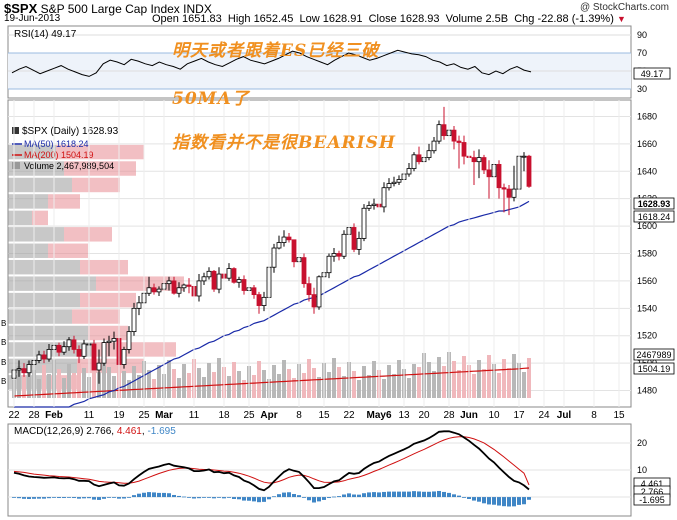  What do you see at coordinates (642, 62) in the screenshot?
I see `rsi-y-ticks: 30507090` at bounding box center [642, 62].